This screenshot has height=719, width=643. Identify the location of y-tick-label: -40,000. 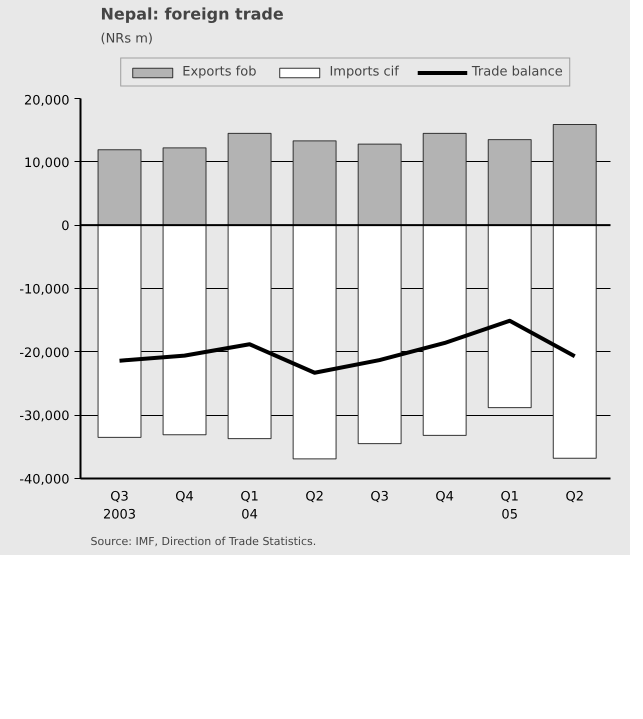
(44, 480).